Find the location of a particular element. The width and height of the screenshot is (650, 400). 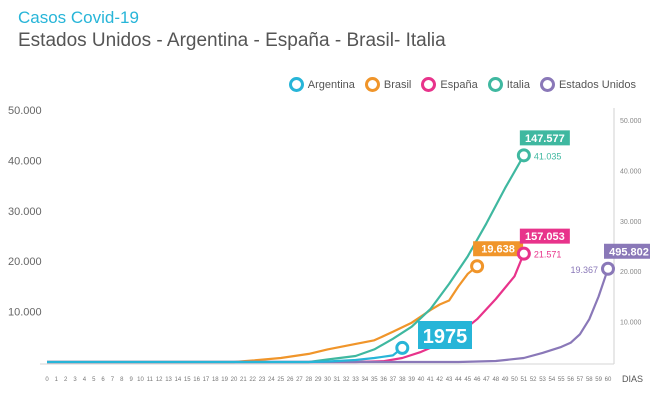

right-axis-tick-label: 50.000 is located at coordinates (631, 121).